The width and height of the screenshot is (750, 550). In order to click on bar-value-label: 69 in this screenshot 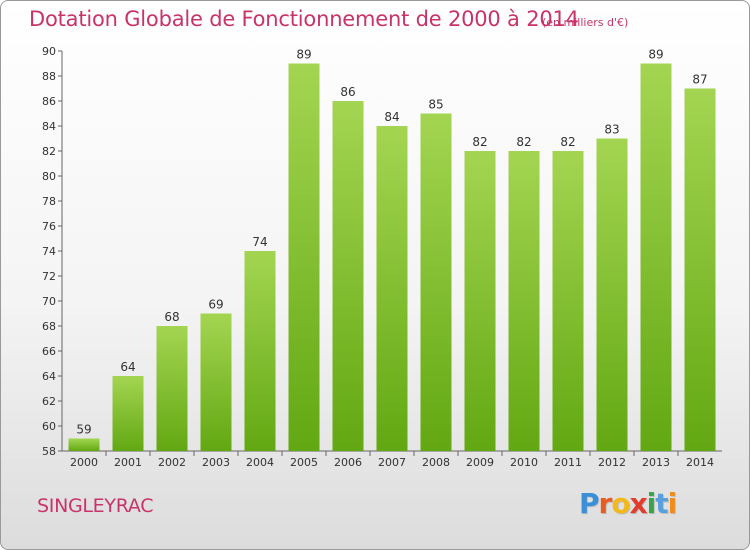, I will do `click(215, 305)`.